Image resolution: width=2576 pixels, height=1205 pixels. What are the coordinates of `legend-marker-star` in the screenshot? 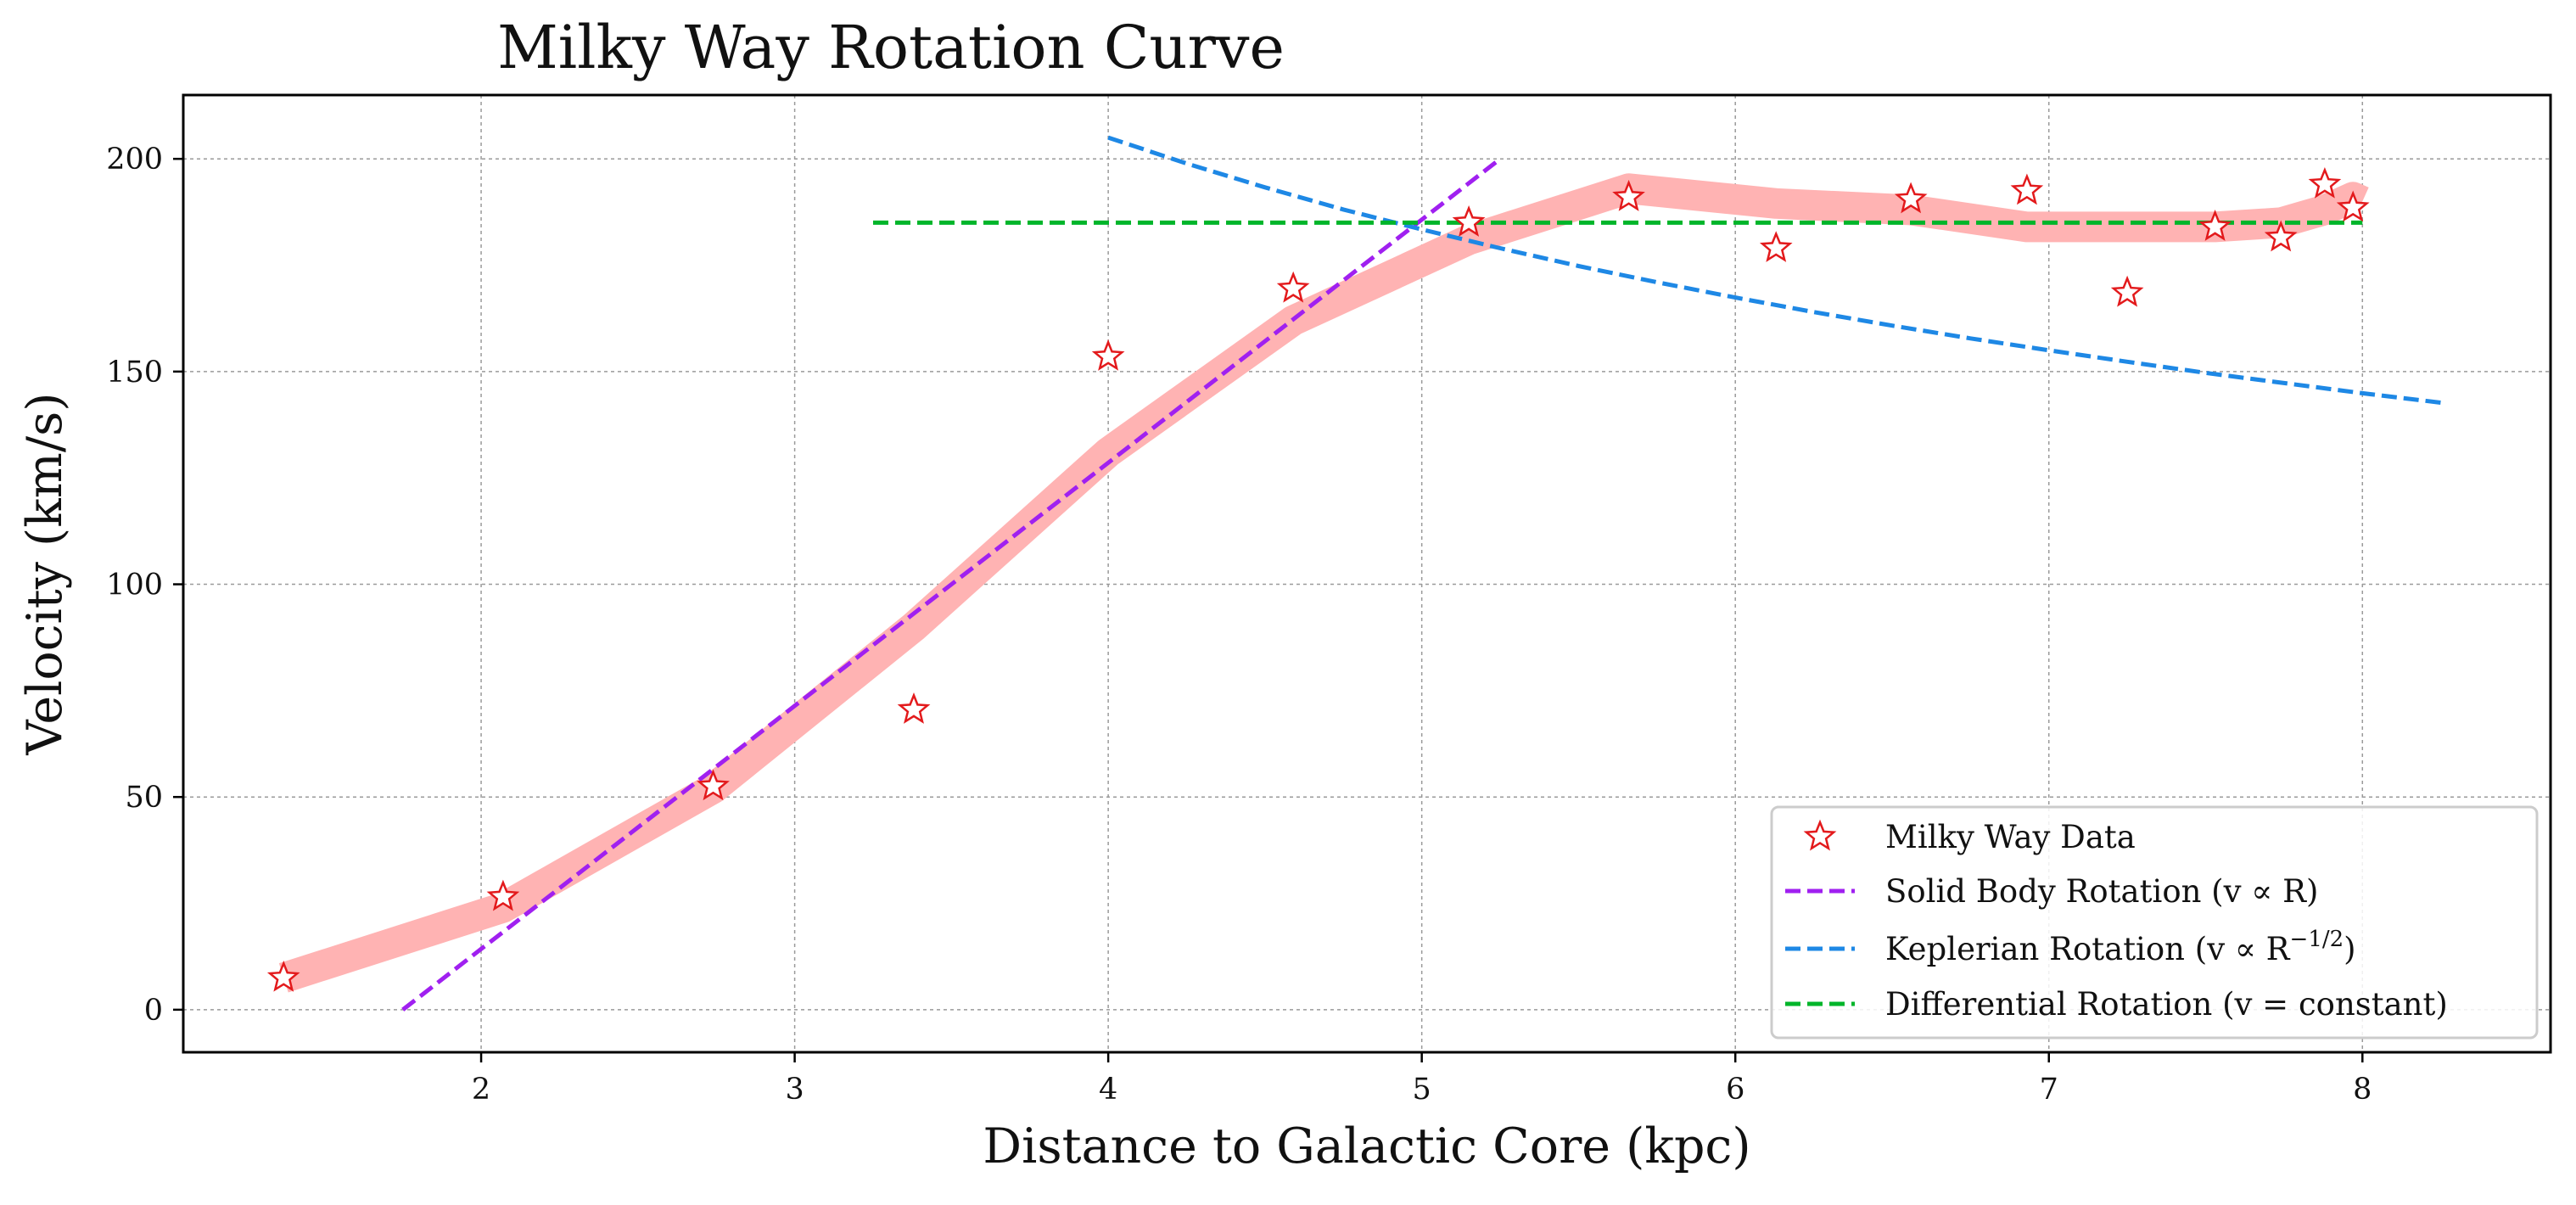 It's located at (1820, 835).